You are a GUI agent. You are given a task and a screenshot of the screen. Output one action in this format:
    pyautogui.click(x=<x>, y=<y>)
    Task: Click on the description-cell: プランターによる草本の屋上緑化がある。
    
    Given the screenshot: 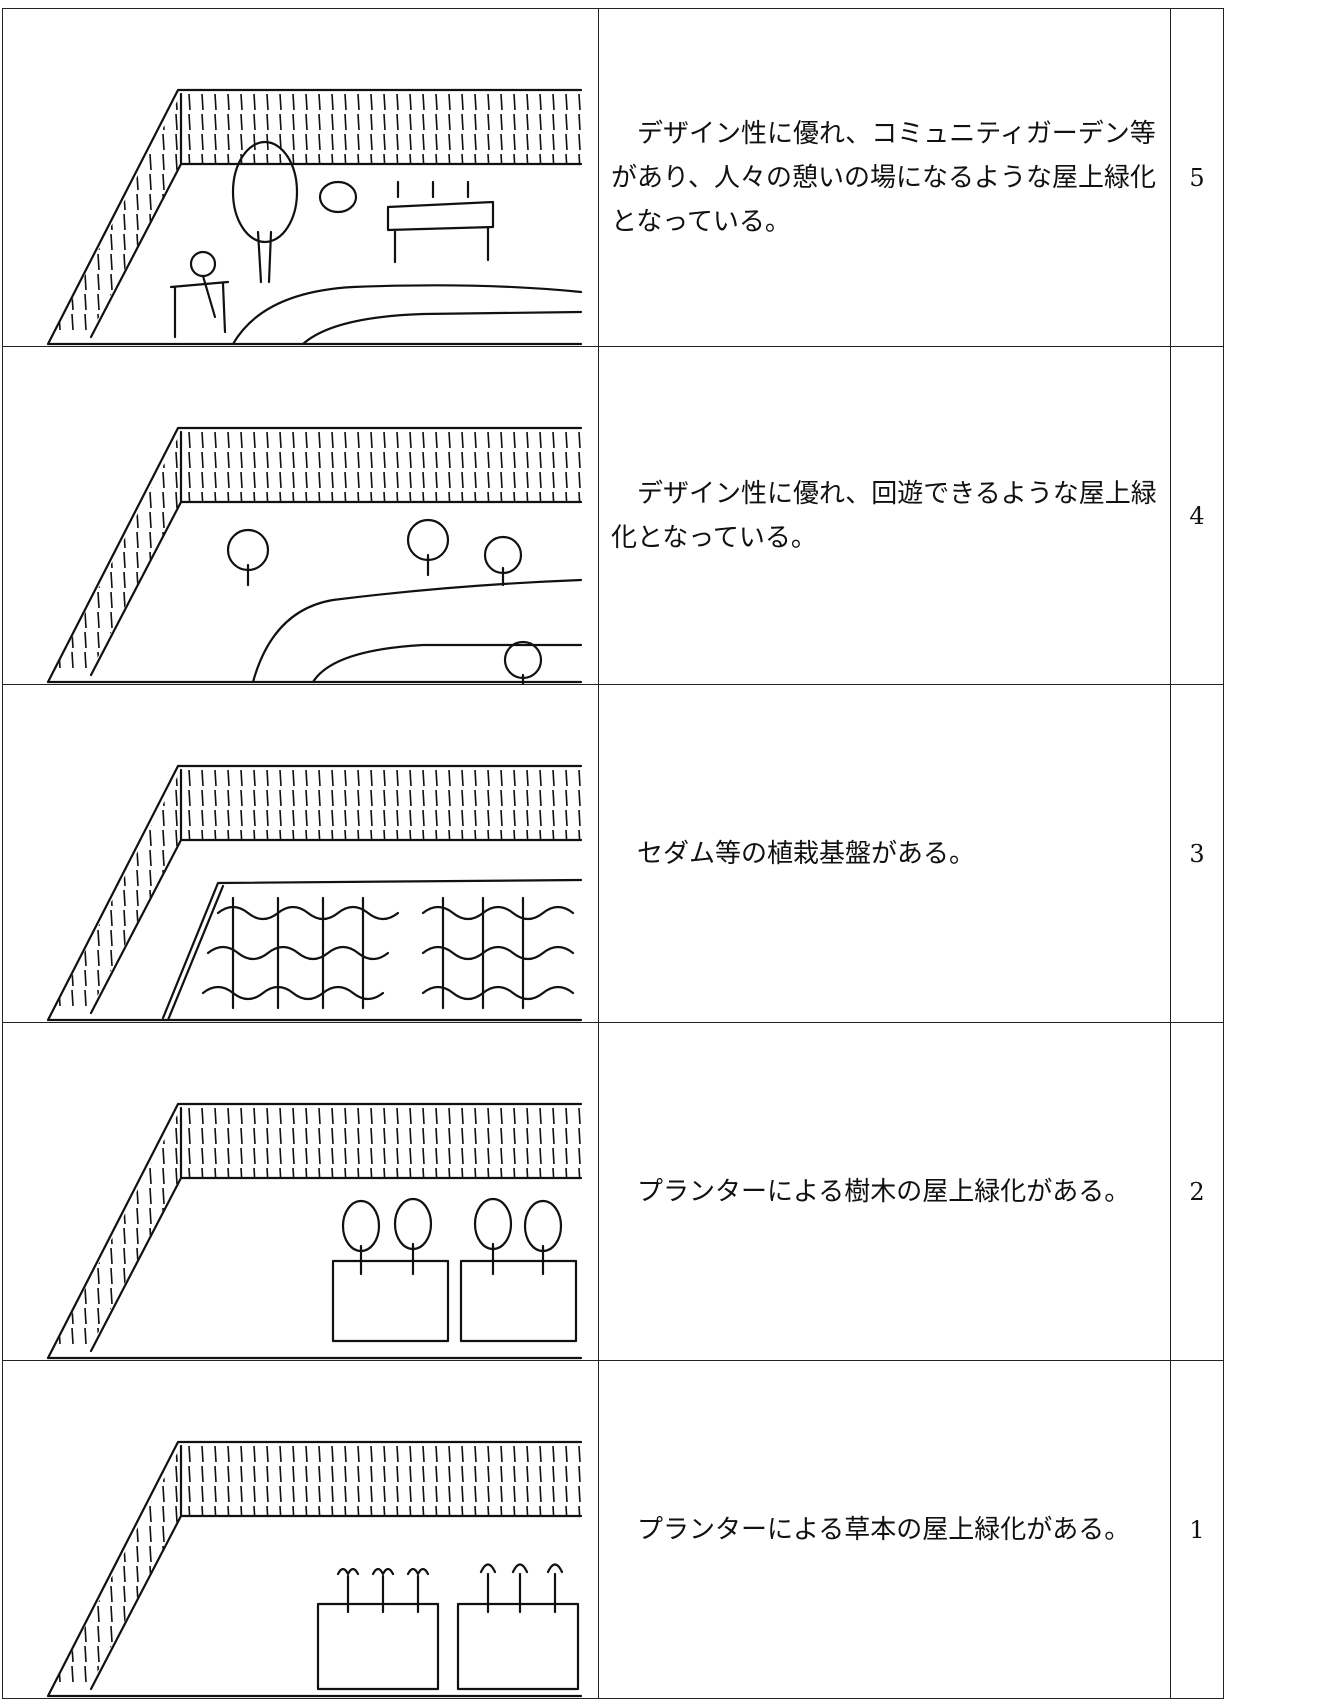 What is the action you would take?
    pyautogui.click(x=884, y=1529)
    